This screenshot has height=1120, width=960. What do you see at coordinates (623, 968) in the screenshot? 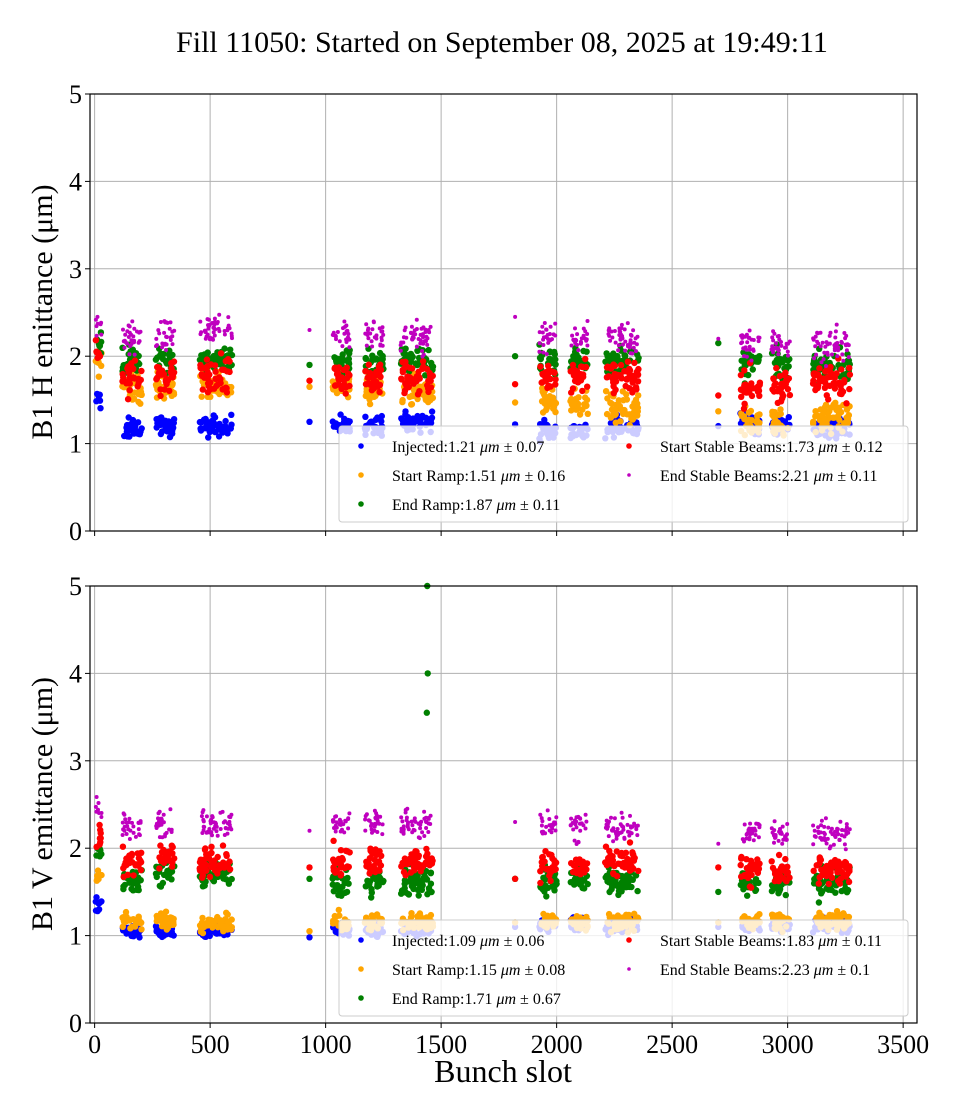
I see `legend-box` at bounding box center [623, 968].